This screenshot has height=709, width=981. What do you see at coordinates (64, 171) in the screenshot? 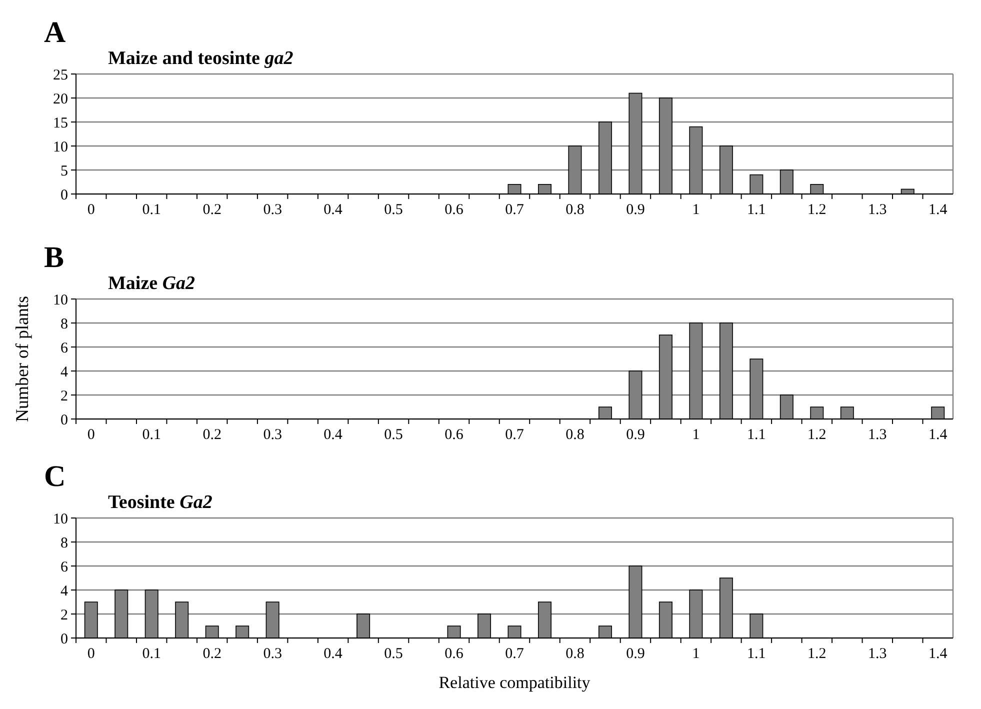
I see `y-tick-label: 5` at bounding box center [64, 171].